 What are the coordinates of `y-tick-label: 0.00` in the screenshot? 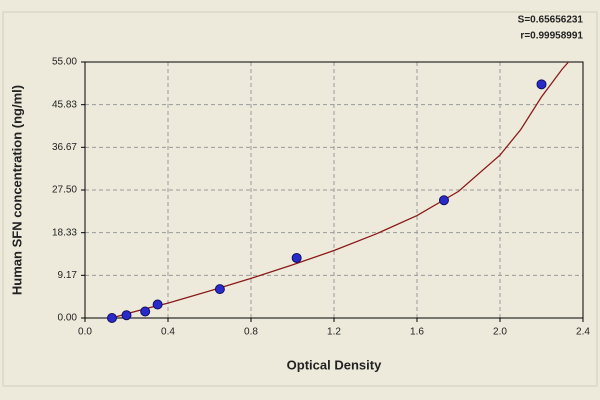 It's located at (68, 318).